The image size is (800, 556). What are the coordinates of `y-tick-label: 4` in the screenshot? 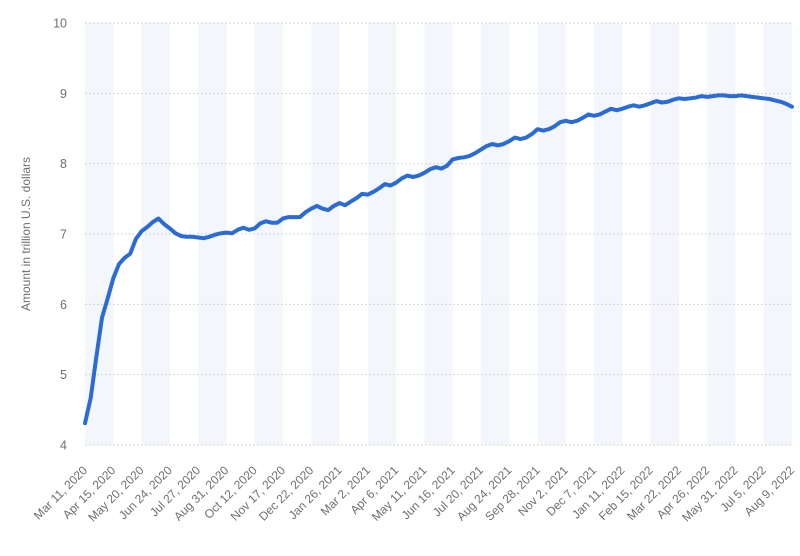 It's located at (63, 446).